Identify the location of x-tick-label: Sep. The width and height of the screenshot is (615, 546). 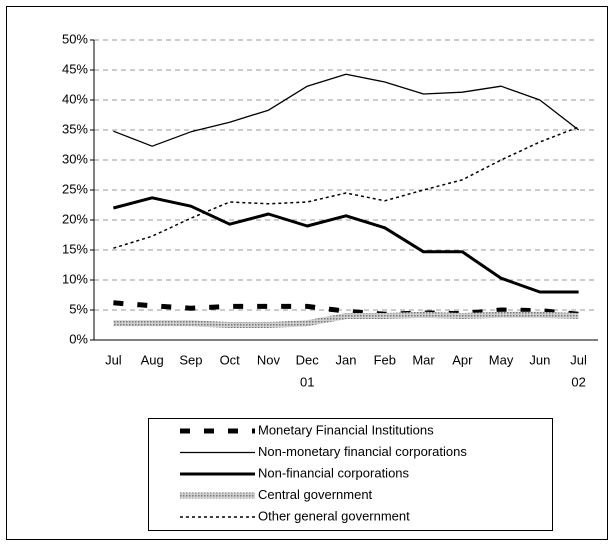
(190, 359).